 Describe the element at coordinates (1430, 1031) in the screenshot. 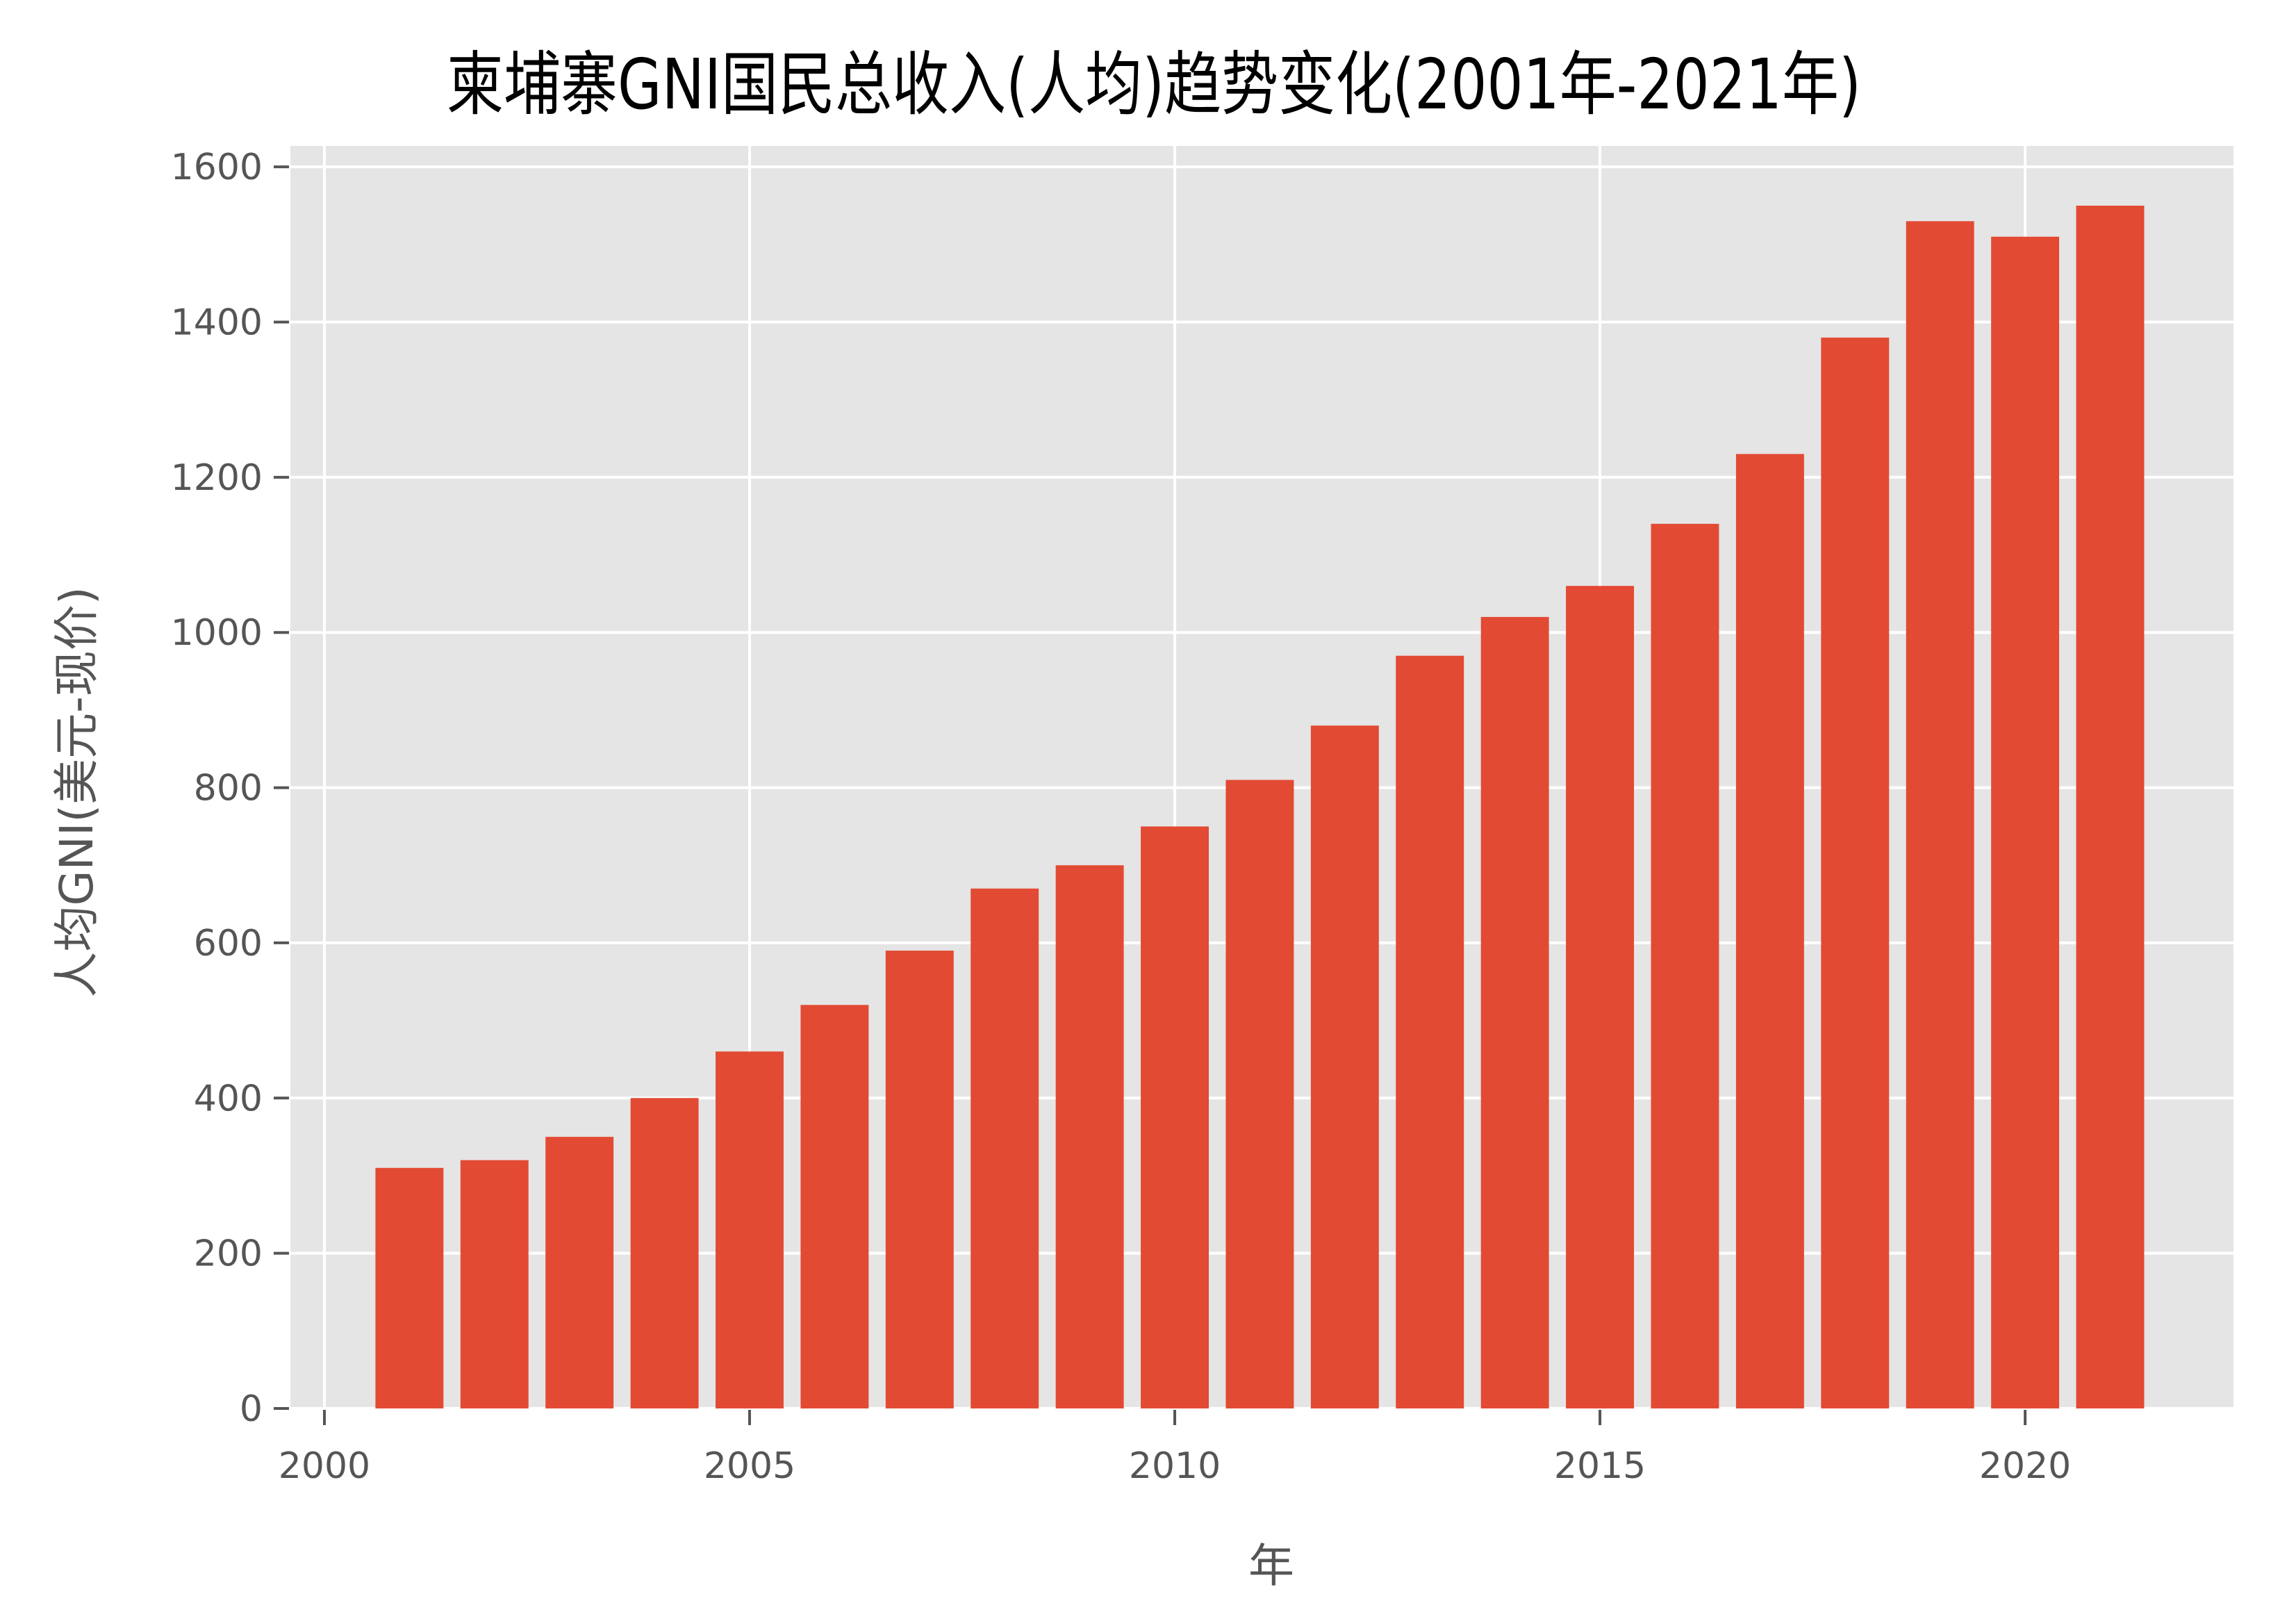

I see `bar-2013` at that location.